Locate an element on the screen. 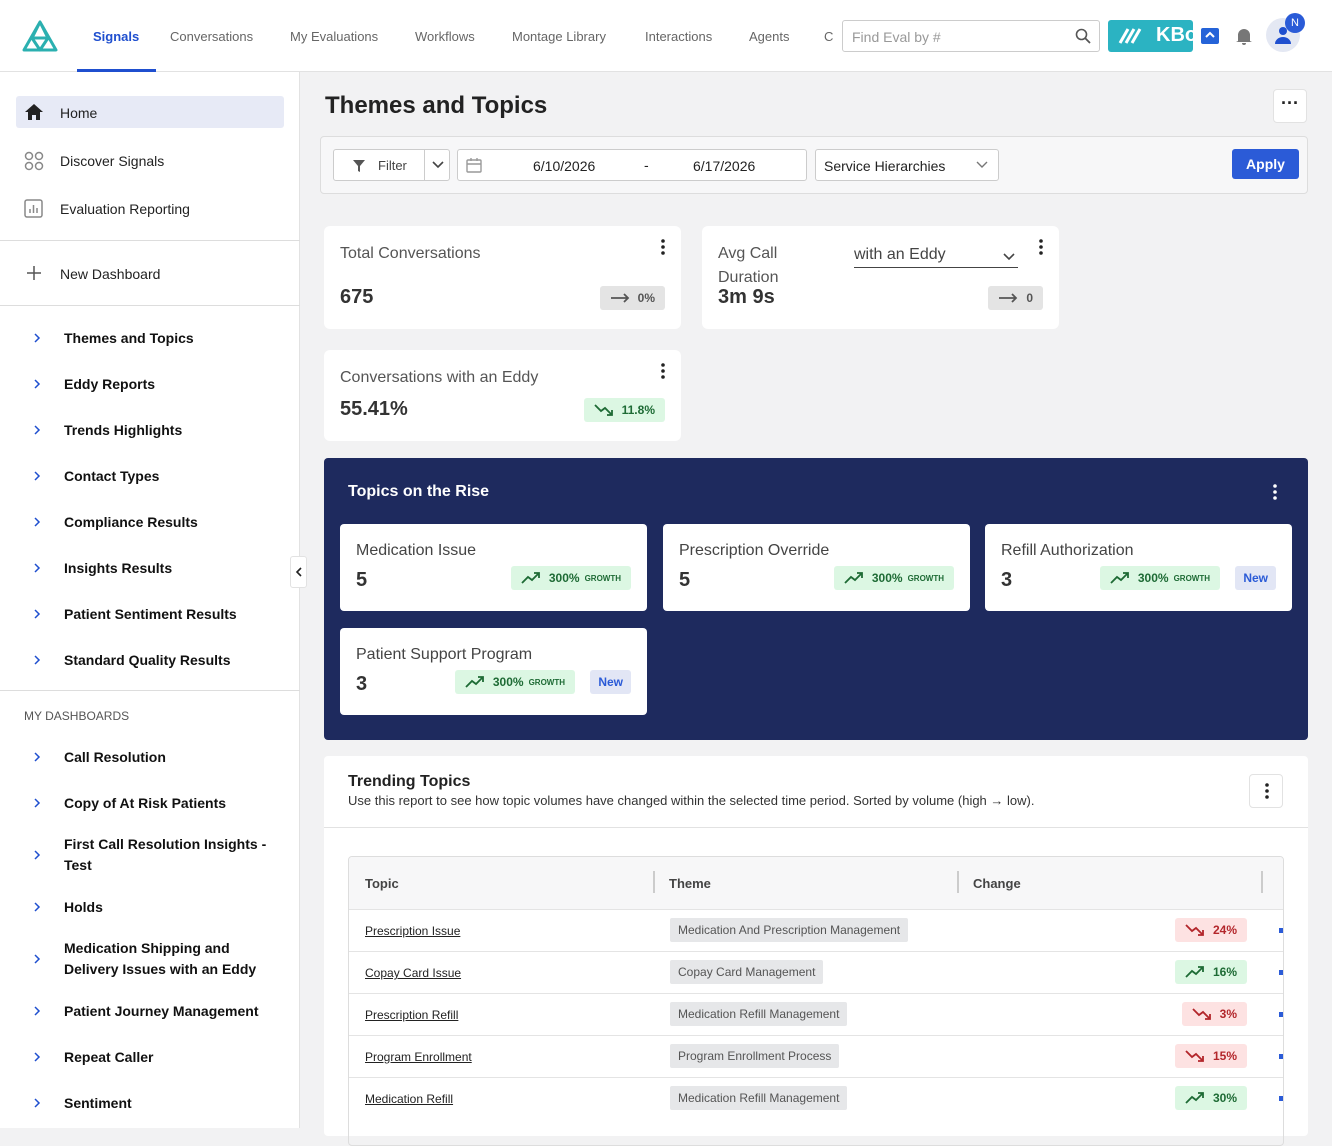 The image size is (1332, 1146). more-button: ··· is located at coordinates (1290, 106).